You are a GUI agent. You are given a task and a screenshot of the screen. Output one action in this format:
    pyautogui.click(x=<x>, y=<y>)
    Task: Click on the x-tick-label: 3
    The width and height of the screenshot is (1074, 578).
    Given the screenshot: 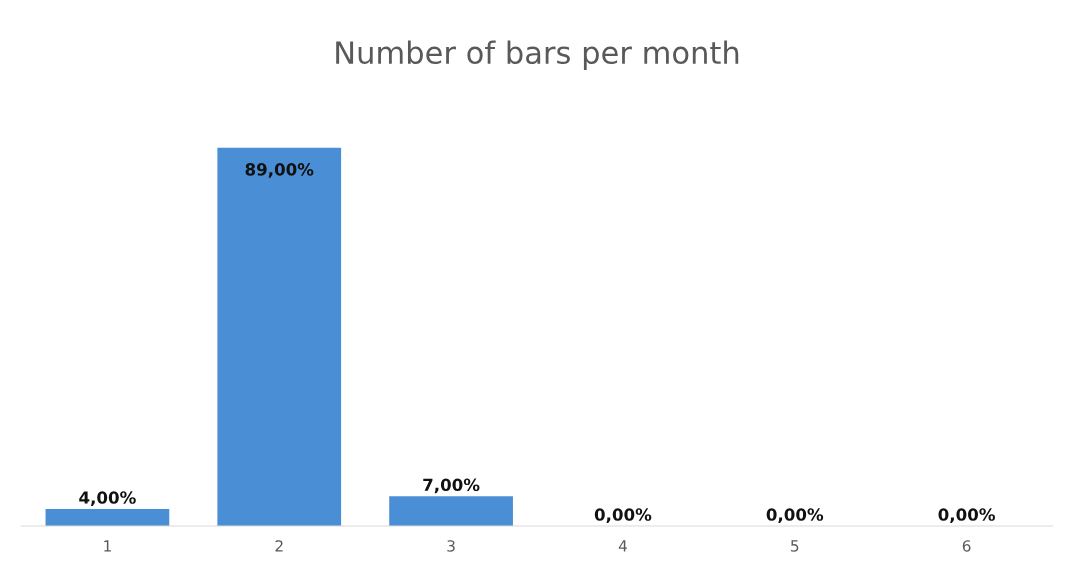 What is the action you would take?
    pyautogui.click(x=451, y=546)
    